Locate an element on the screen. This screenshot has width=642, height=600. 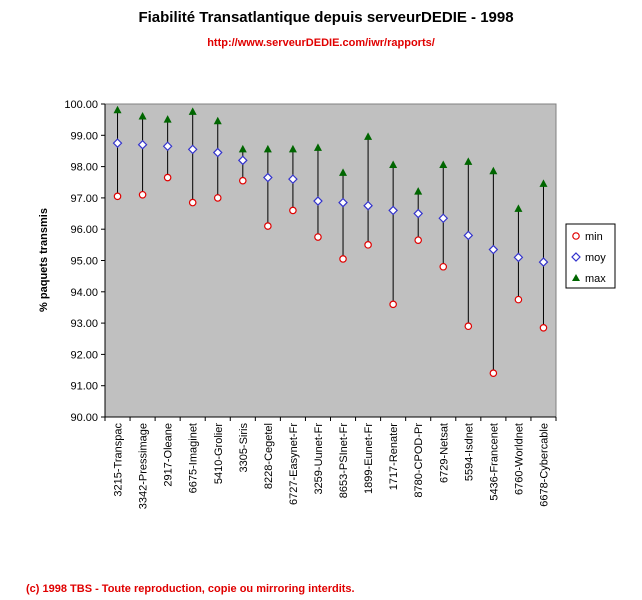
y-tick-label-1: 91.00 is located at coordinates (84, 387).